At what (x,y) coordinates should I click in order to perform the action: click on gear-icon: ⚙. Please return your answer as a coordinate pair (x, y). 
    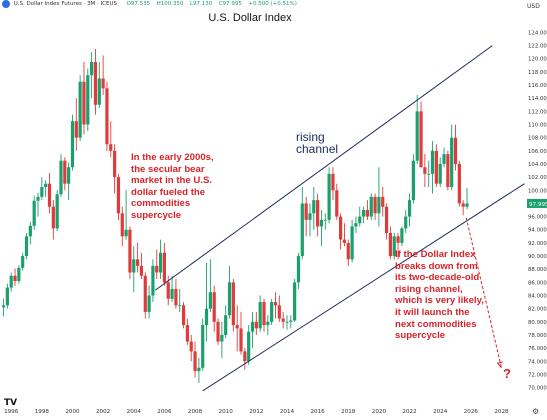
    Looking at the image, I should click on (536, 411).